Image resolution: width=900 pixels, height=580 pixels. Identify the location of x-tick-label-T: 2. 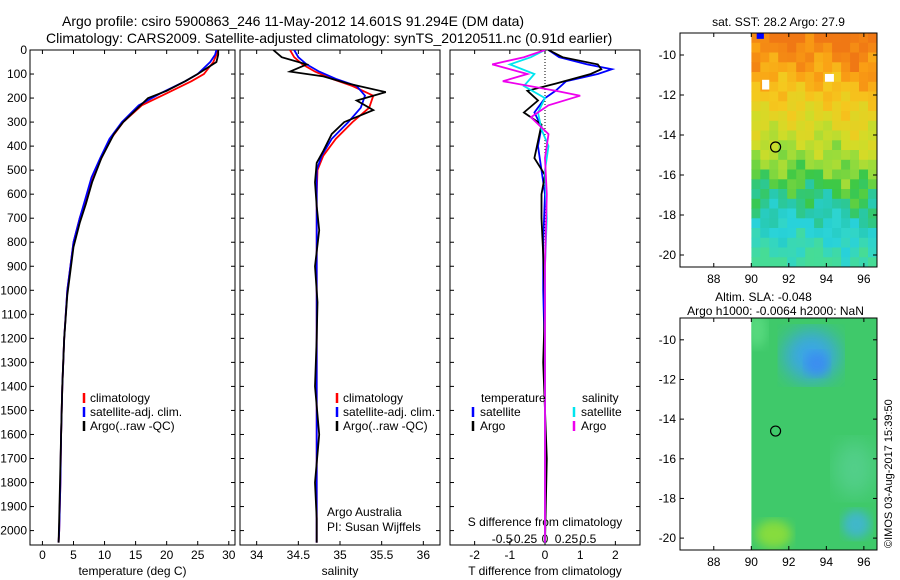
(615, 555).